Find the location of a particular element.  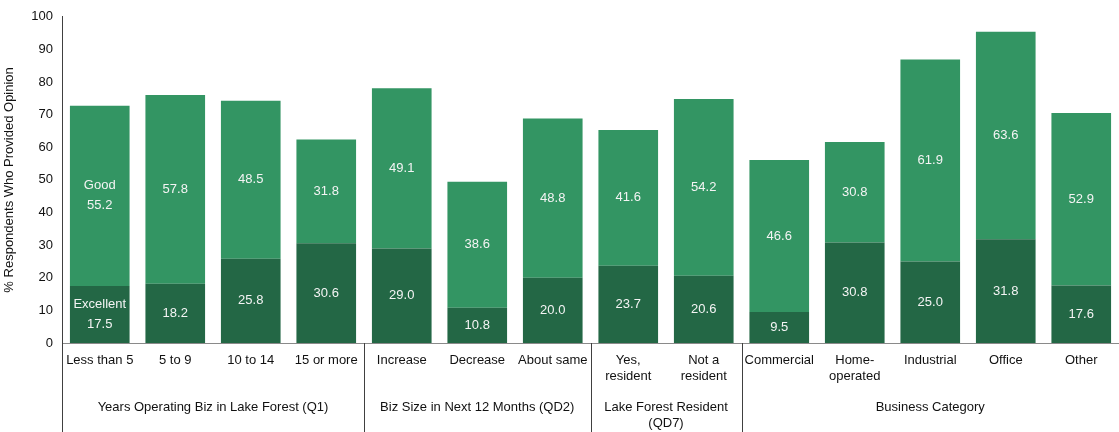

x-tick-label: 5 to 9 is located at coordinates (175, 360).